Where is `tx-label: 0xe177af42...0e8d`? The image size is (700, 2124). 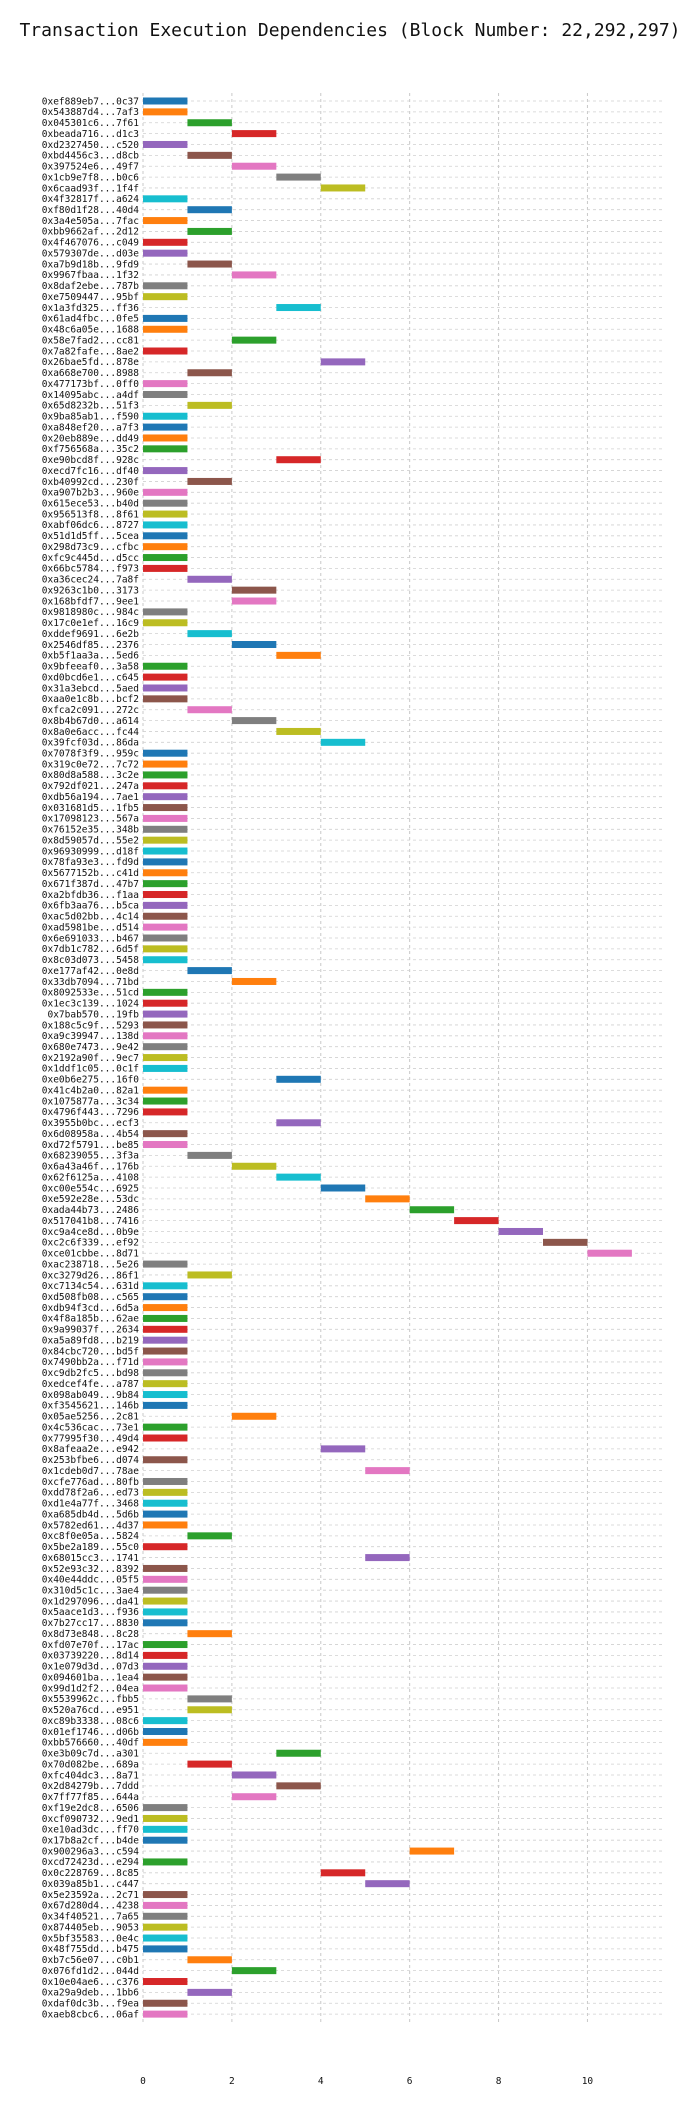
tx-label: 0xe177af42...0e8d is located at coordinates (90, 971).